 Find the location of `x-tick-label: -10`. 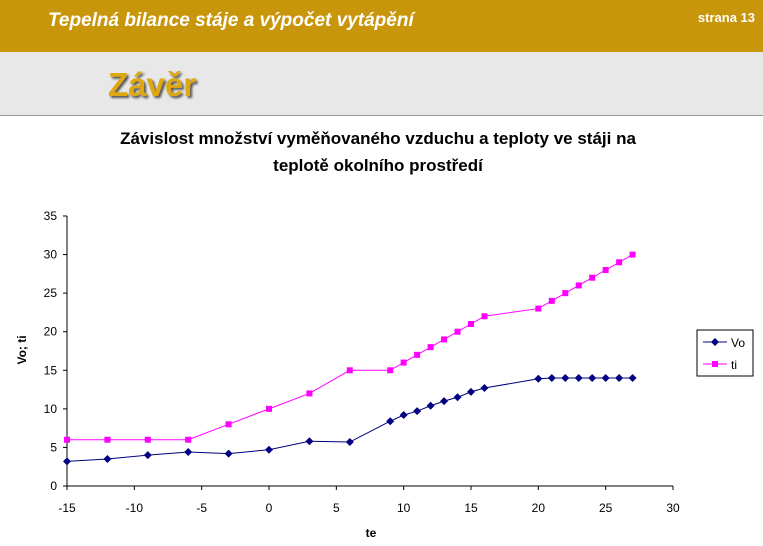

x-tick-label: -10 is located at coordinates (135, 508).